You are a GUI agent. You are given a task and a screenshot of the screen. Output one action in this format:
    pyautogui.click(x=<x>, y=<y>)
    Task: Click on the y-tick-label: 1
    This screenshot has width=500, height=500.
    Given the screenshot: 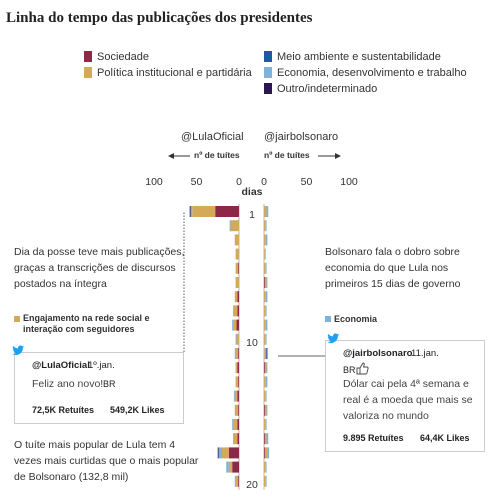 What is the action you would take?
    pyautogui.click(x=252, y=215)
    